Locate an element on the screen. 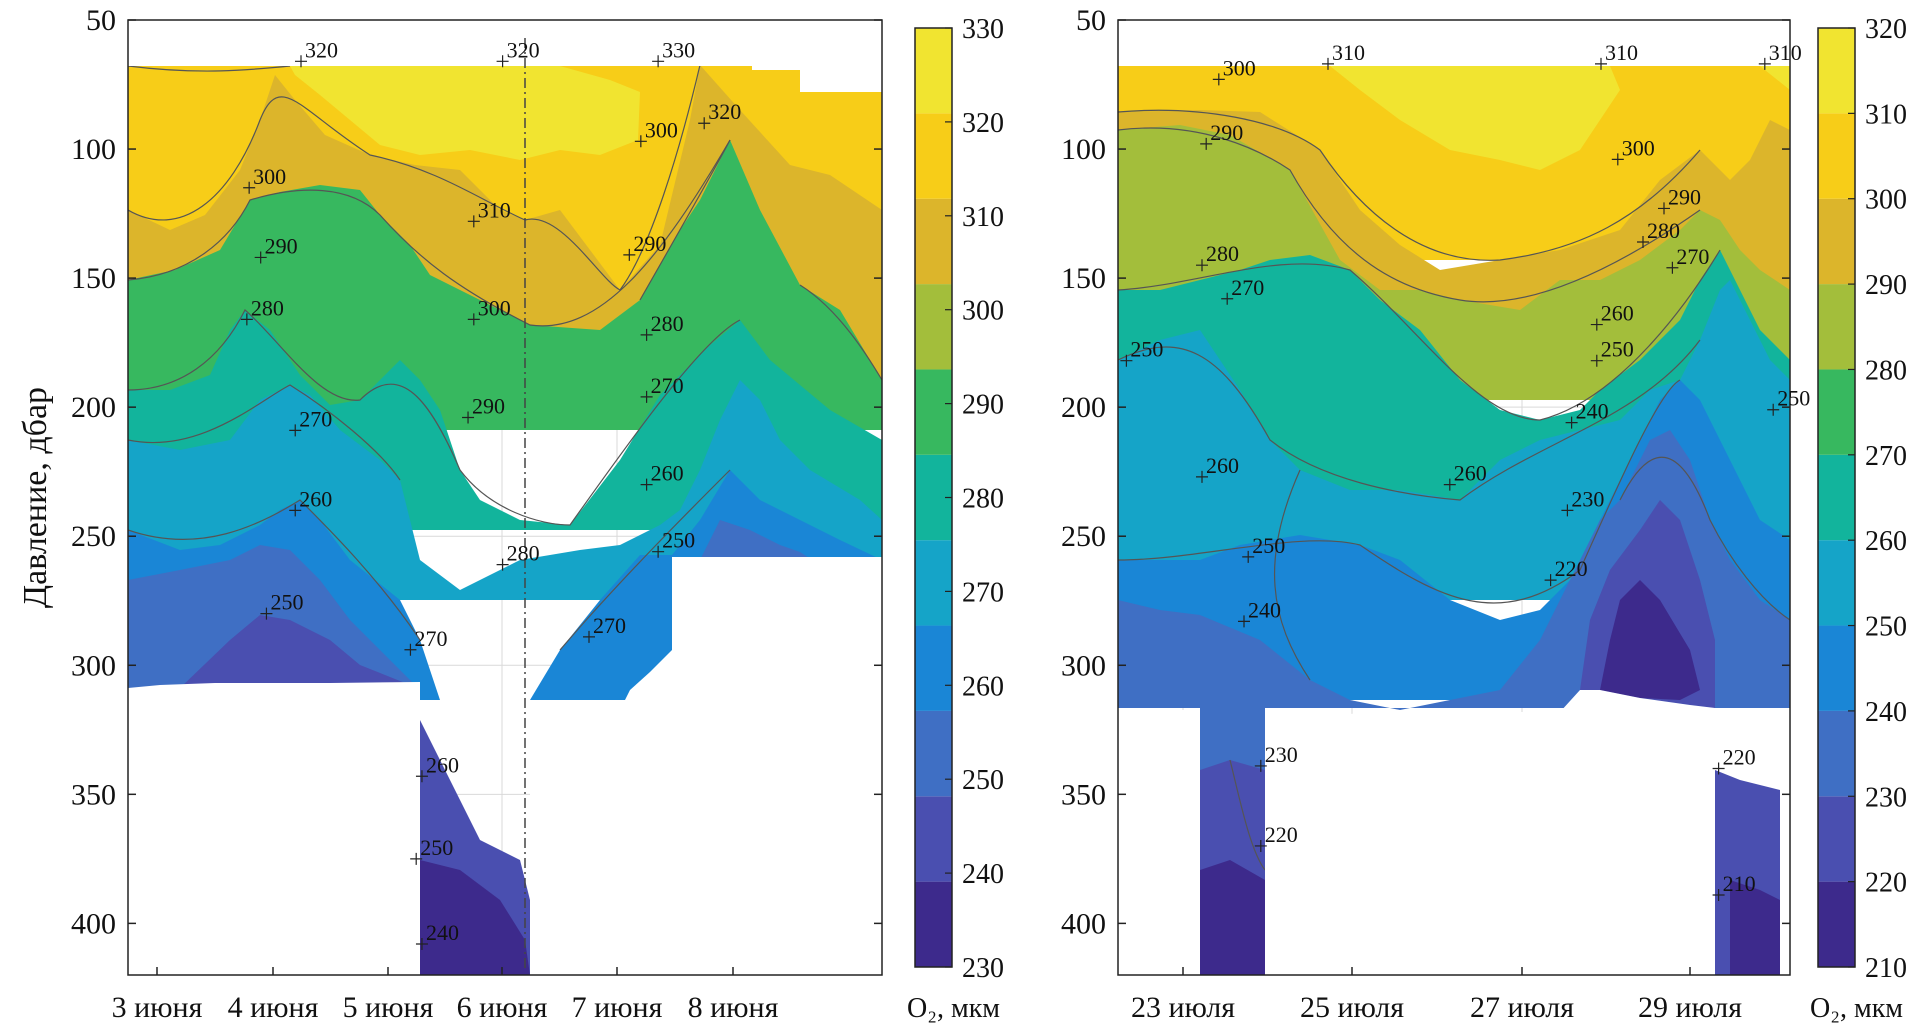 The image size is (1921, 1036). y-axis-label: Давление, дбар is located at coordinates (35, 497).